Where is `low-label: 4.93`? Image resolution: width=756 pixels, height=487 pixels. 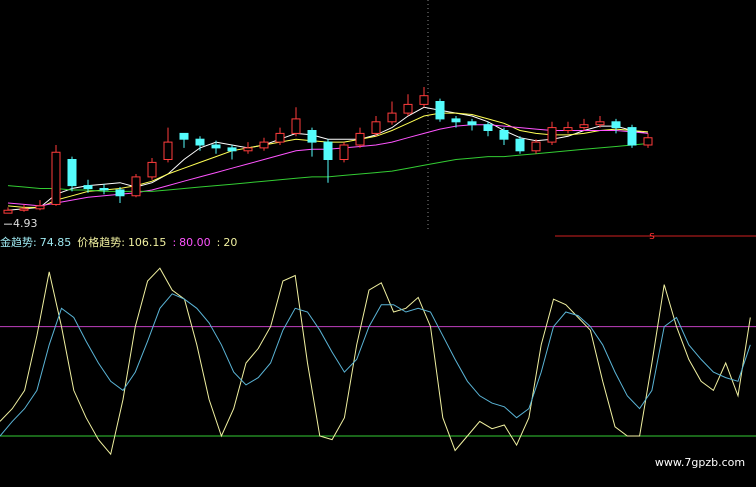
low-label: 4.93 is located at coordinates (25, 223).